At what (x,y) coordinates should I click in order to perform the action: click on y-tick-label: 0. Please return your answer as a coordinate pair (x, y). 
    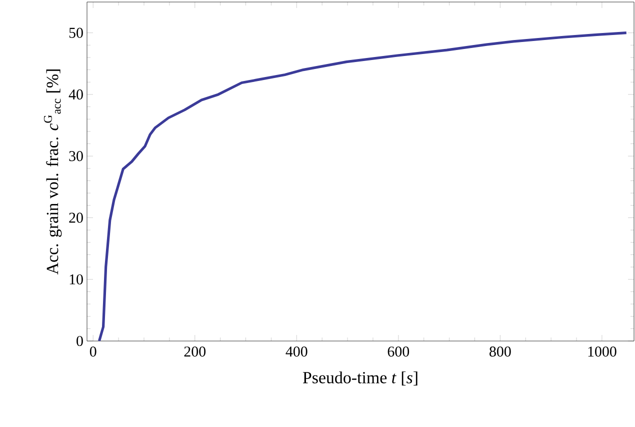
    Looking at the image, I should click on (79, 341).